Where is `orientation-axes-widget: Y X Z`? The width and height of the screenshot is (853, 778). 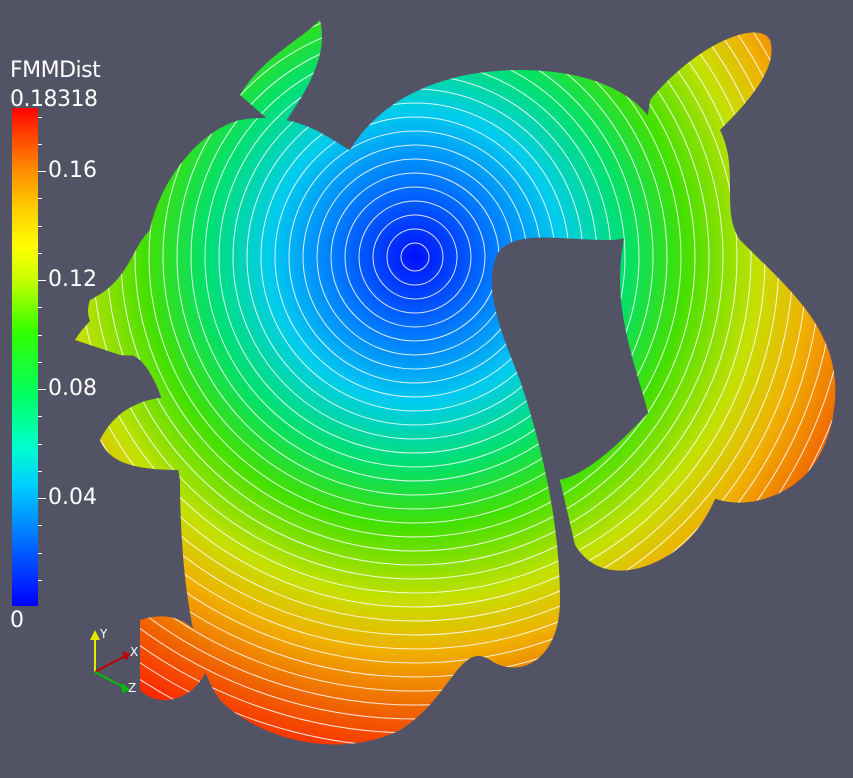
orientation-axes-widget: Y X Z is located at coordinates (114, 661).